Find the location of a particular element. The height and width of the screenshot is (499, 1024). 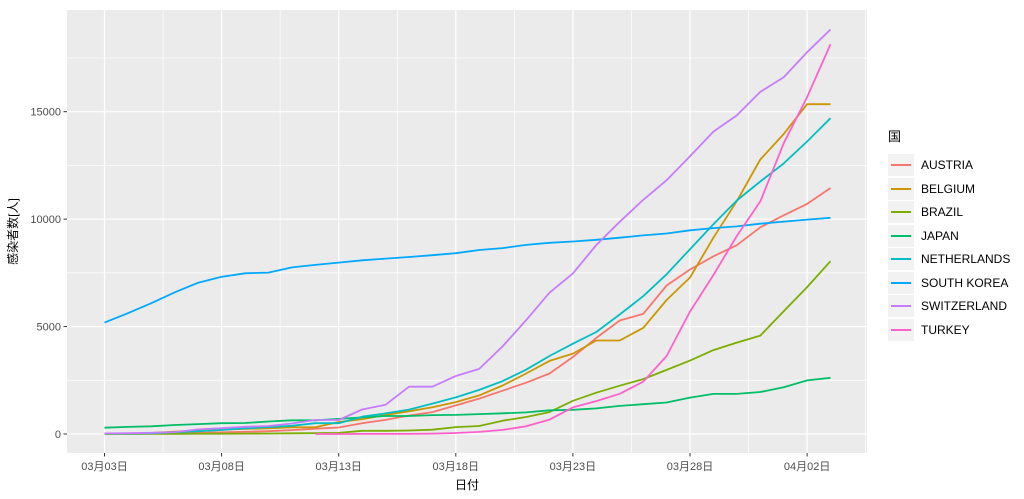

legend-item-brazil: BRAZIL is located at coordinates (949, 212).